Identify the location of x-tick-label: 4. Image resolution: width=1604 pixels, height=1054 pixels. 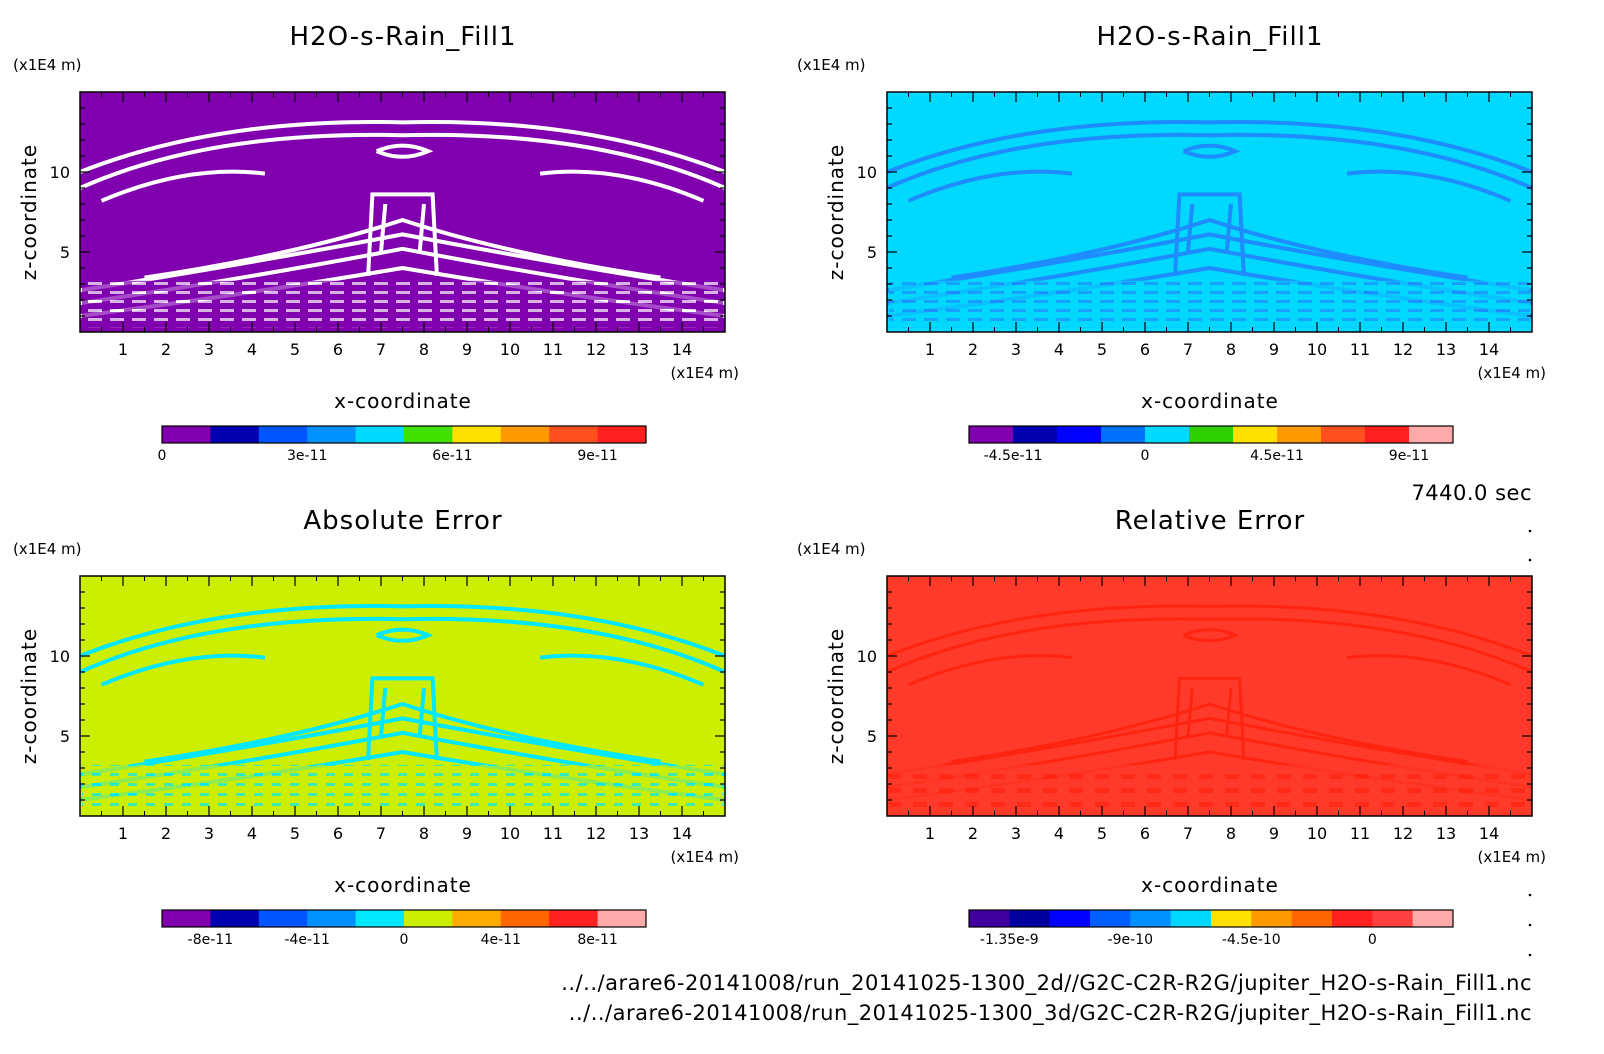
(252, 349).